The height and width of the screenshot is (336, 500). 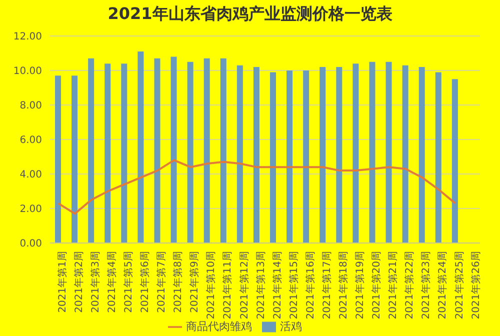 What do you see at coordinates (31, 244) in the screenshot?
I see `y-tick-label: 0.00` at bounding box center [31, 244].